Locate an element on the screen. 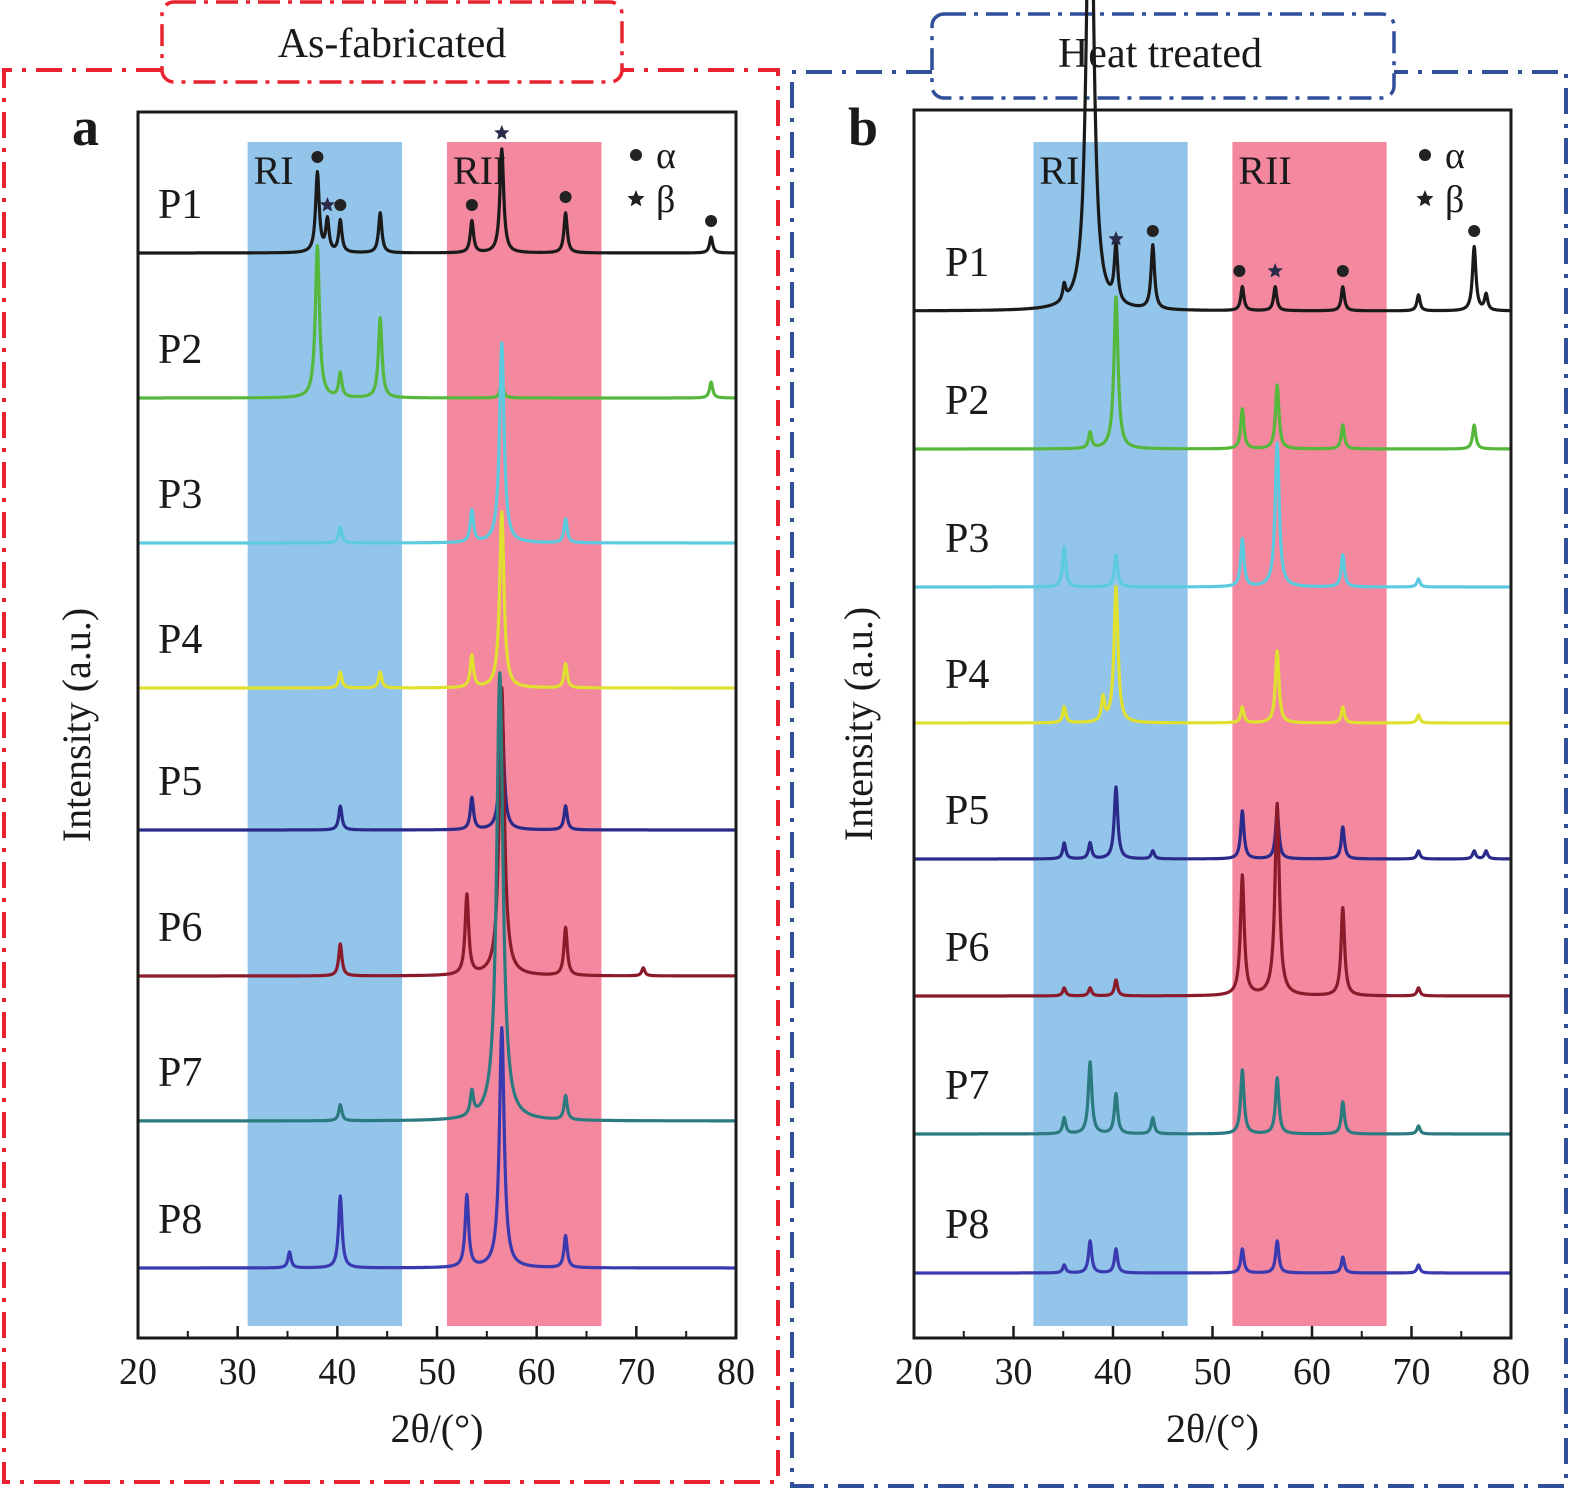 The image size is (1575, 1496). header-box-as-fabricated is located at coordinates (392, 42).